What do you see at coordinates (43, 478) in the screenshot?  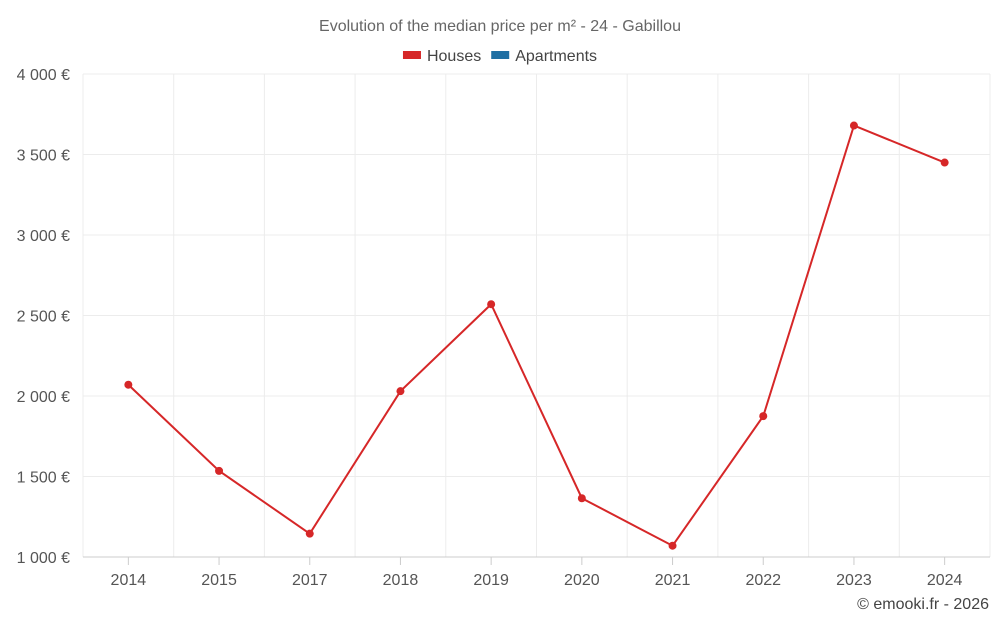 I see `y-tick-label: 1 500 €` at bounding box center [43, 478].